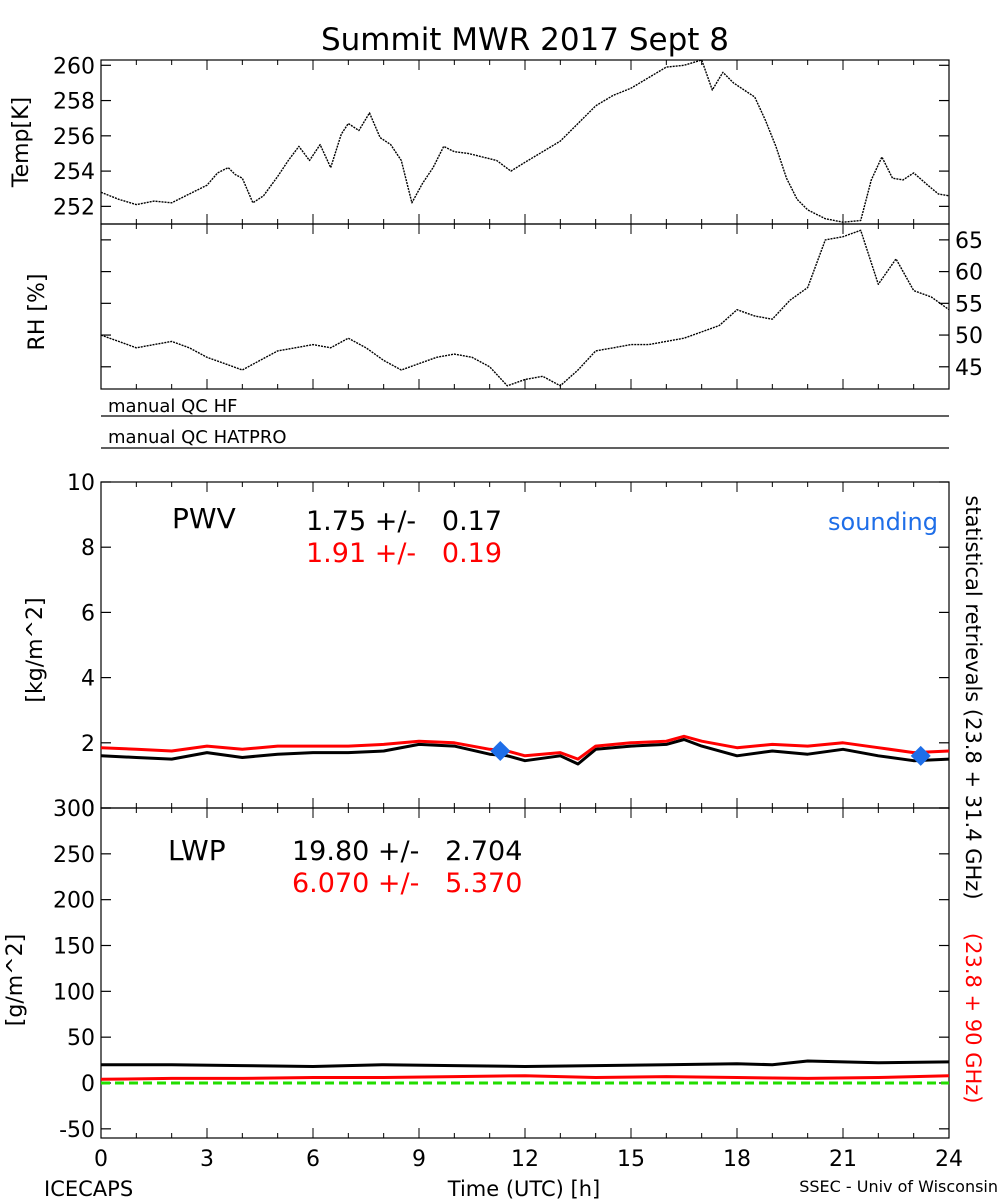 This screenshot has width=1000, height=1200. What do you see at coordinates (74, 207) in the screenshot?
I see `y-tick-label: 252` at bounding box center [74, 207].